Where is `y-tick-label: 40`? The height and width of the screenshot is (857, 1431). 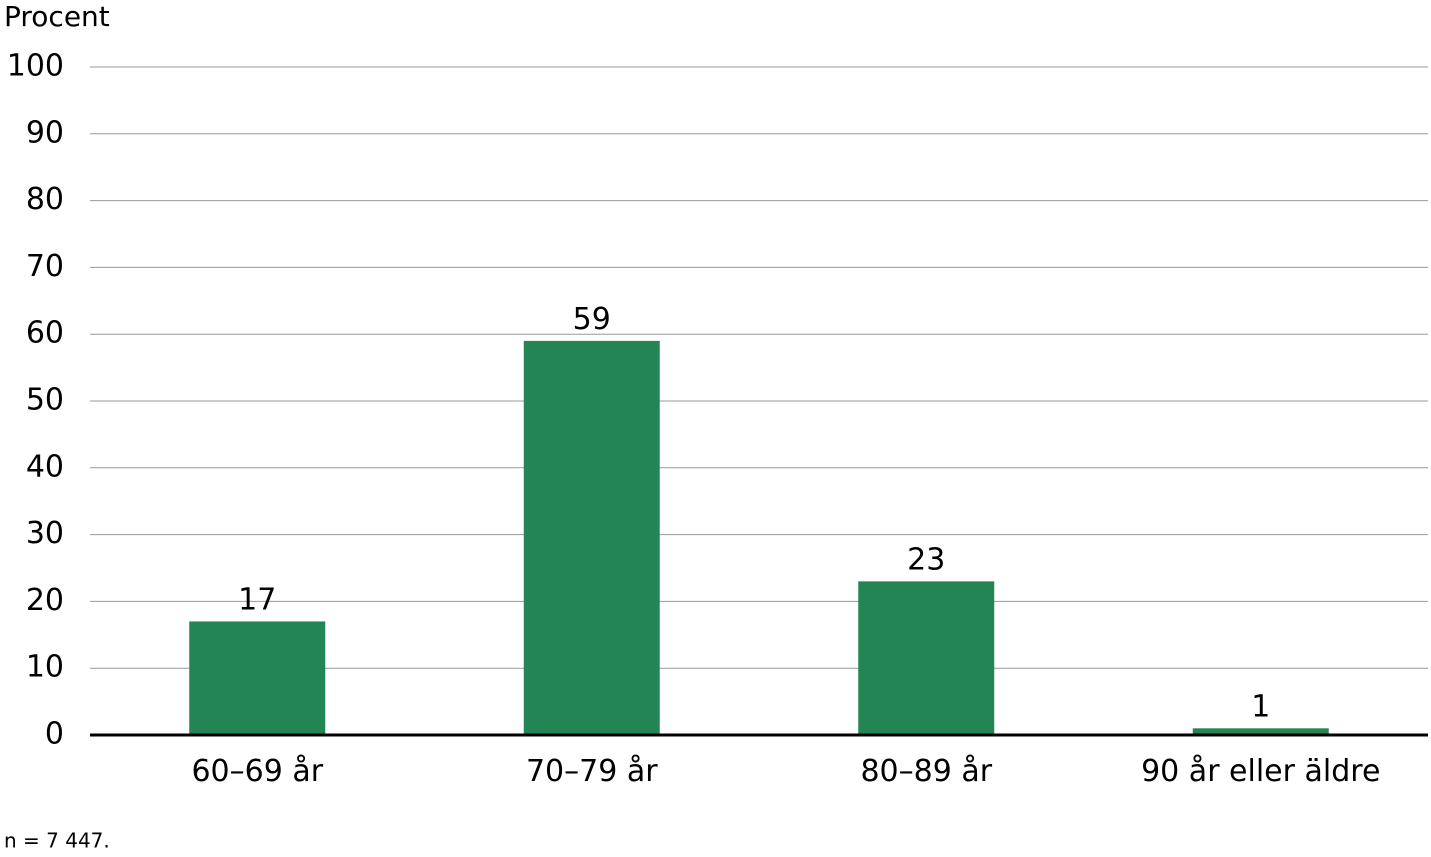 y-tick-label: 40 is located at coordinates (45, 466).